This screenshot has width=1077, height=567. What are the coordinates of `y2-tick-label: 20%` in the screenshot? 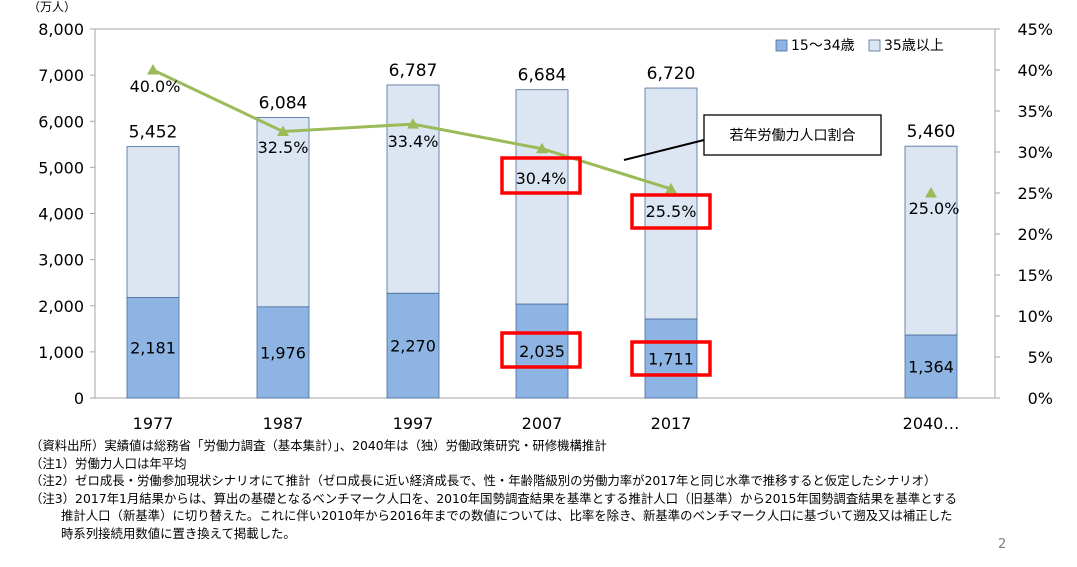 It's located at (1035, 234).